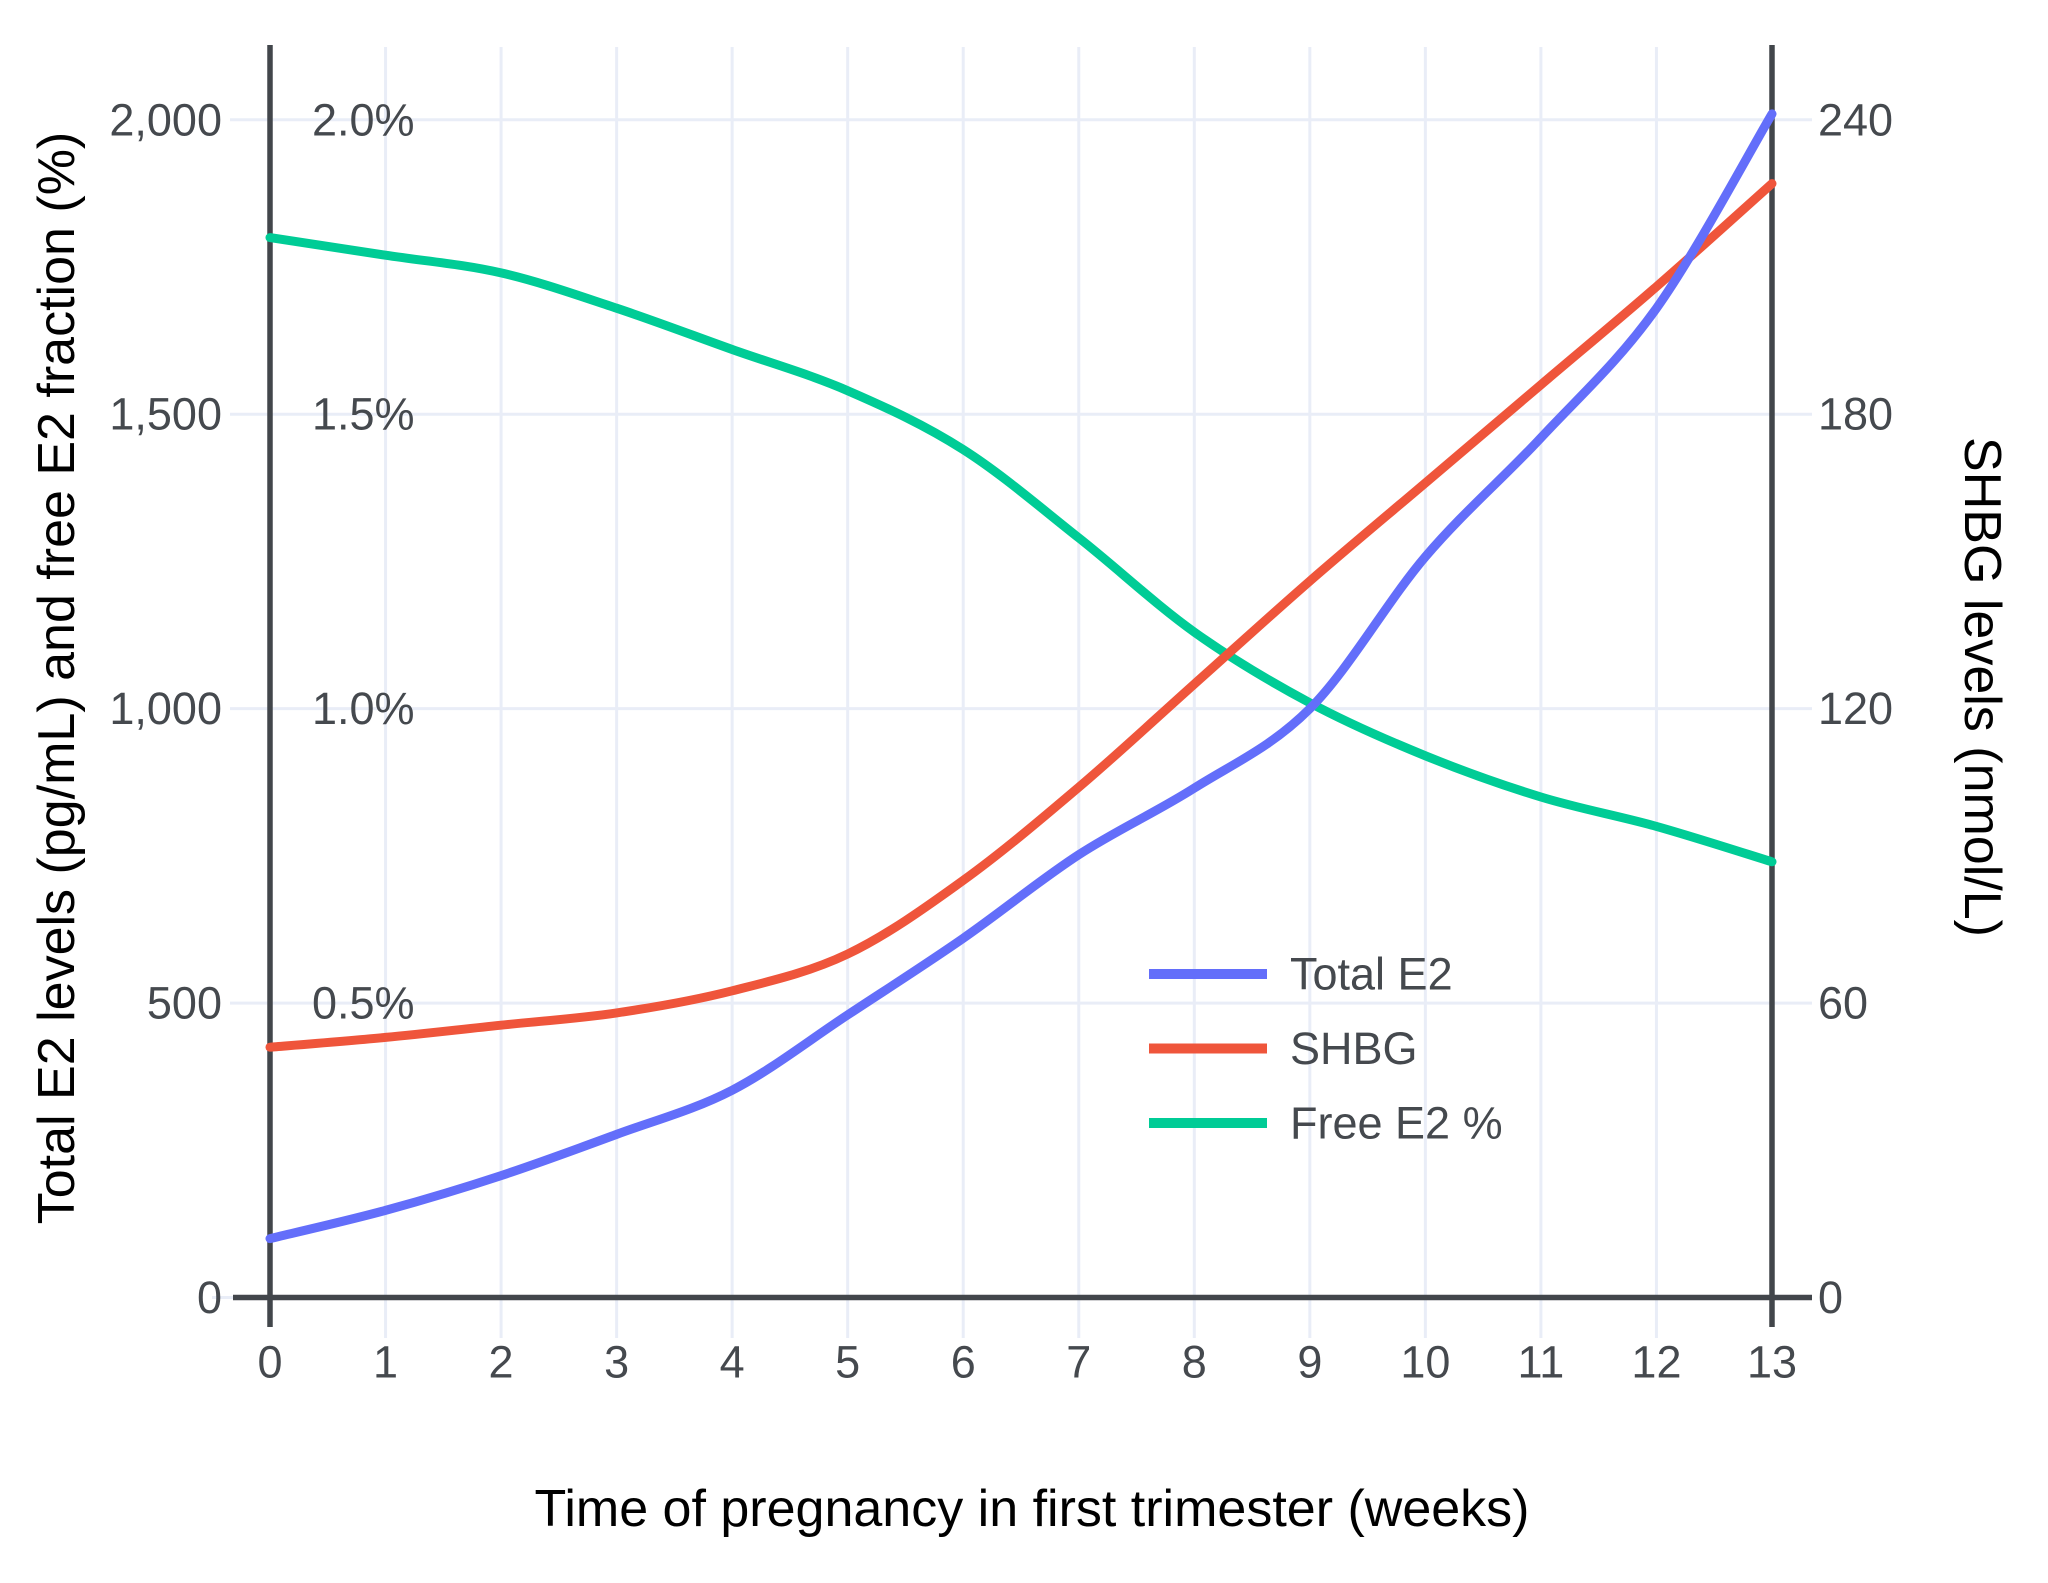 The height and width of the screenshot is (1583, 2048). I want to click on left-tick-label: 500, so click(184, 1003).